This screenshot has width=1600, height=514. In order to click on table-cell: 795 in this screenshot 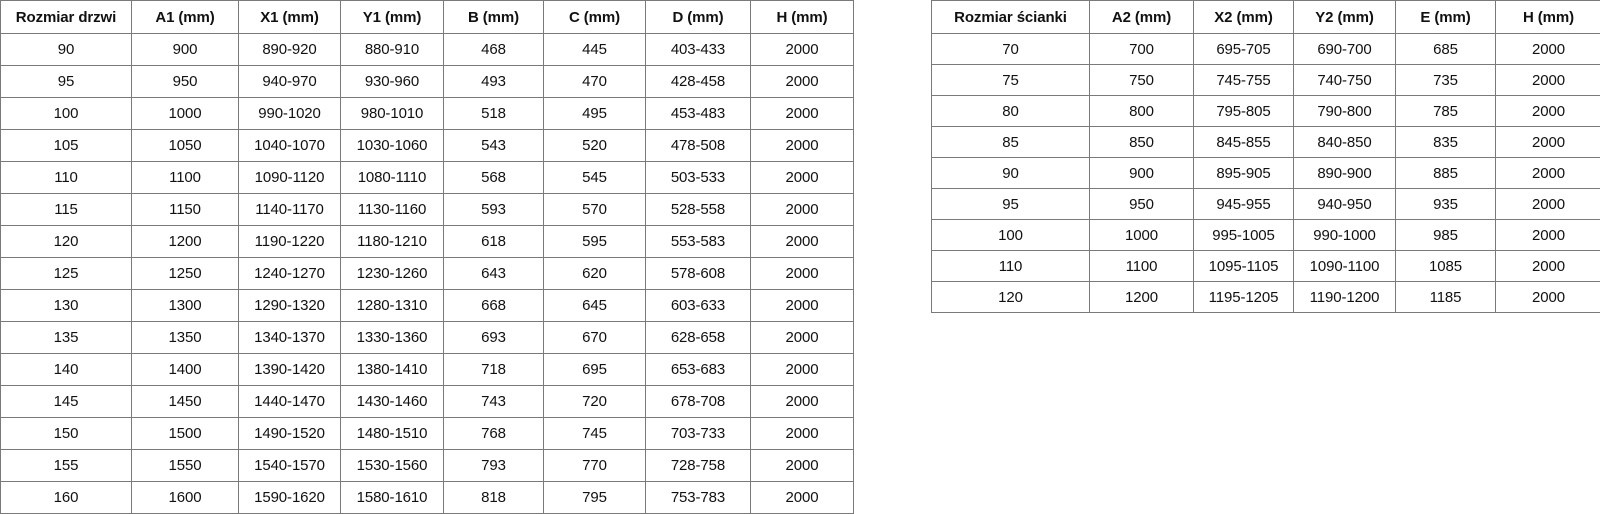, I will do `click(594, 497)`.